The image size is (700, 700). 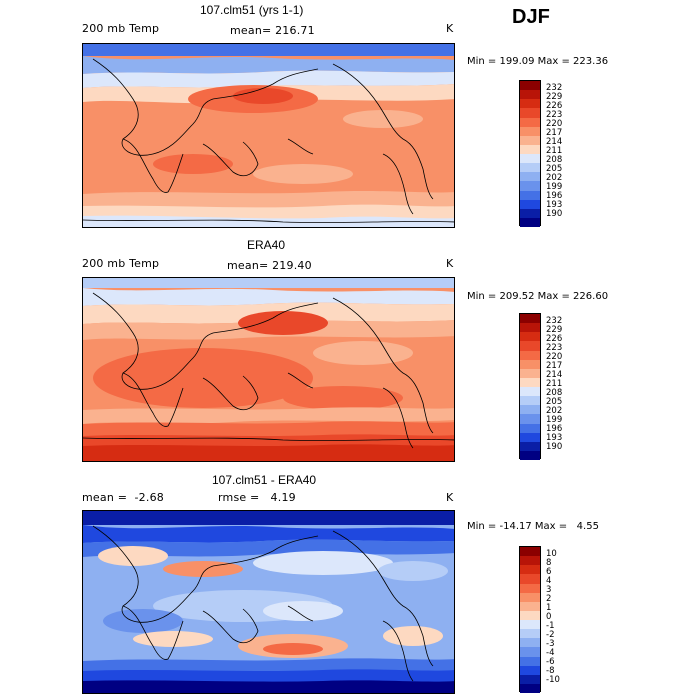 I want to click on tick-label: -4, so click(x=550, y=653).